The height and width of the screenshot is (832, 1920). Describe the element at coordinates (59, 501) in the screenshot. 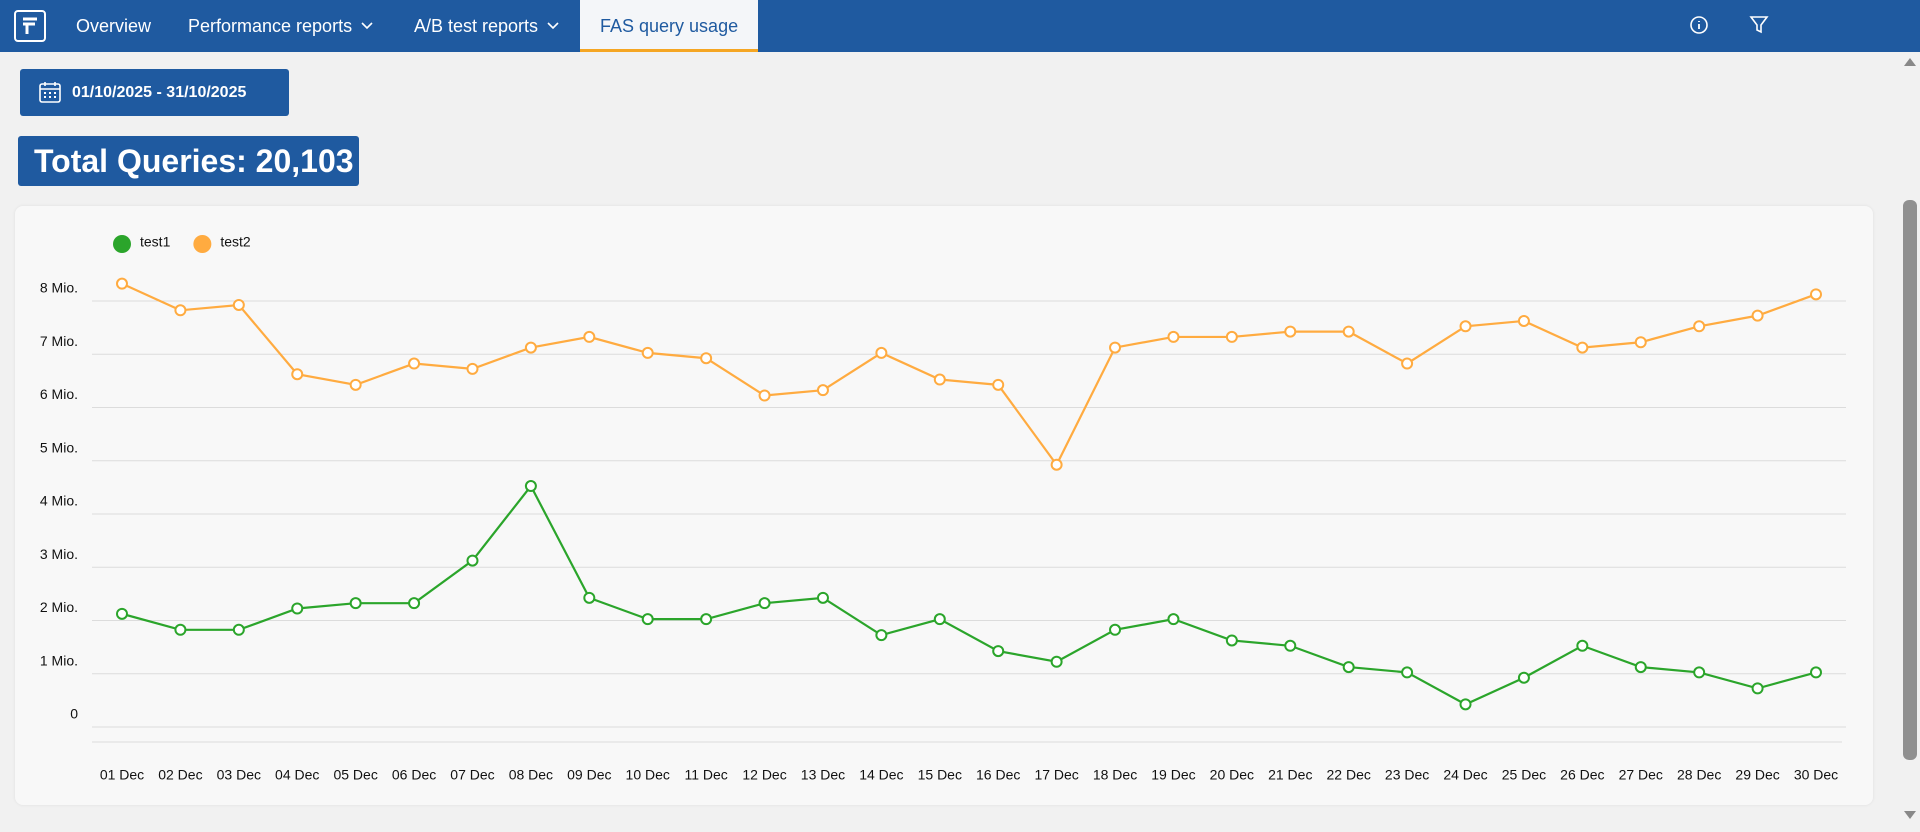

I see `y-tick-label: 4 Mio.` at that location.